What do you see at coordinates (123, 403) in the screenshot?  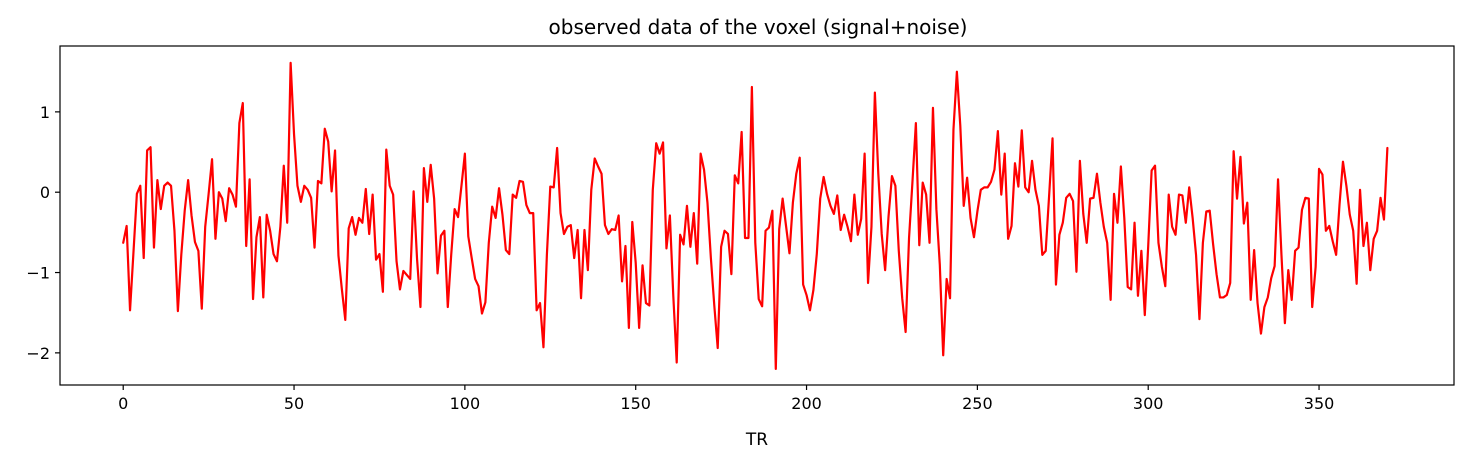 I see `x-tick-label: 0` at bounding box center [123, 403].